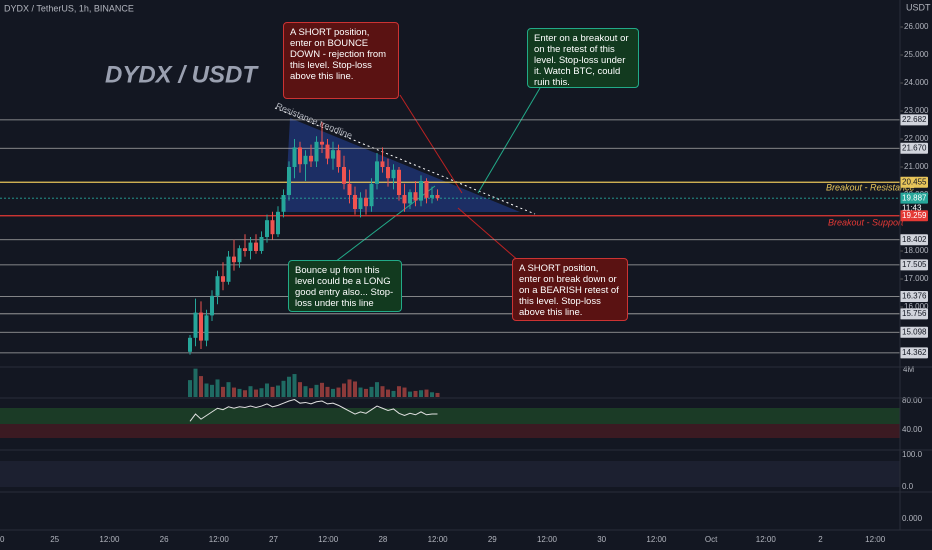 The image size is (932, 550). I want to click on price-tick-label: 21.000, so click(916, 166).